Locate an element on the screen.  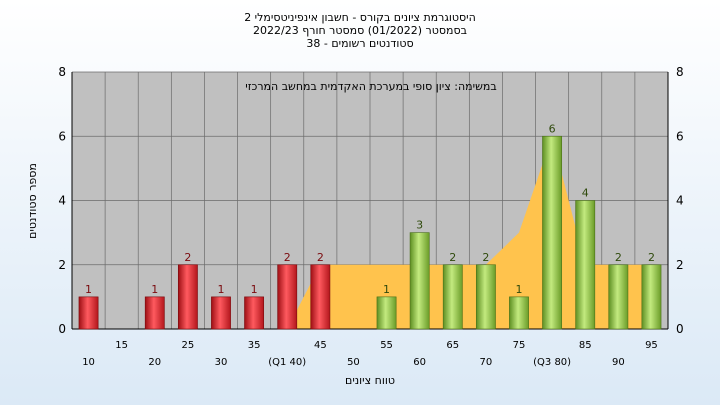
y-tick-label-left: 8 is located at coordinates (62, 72).